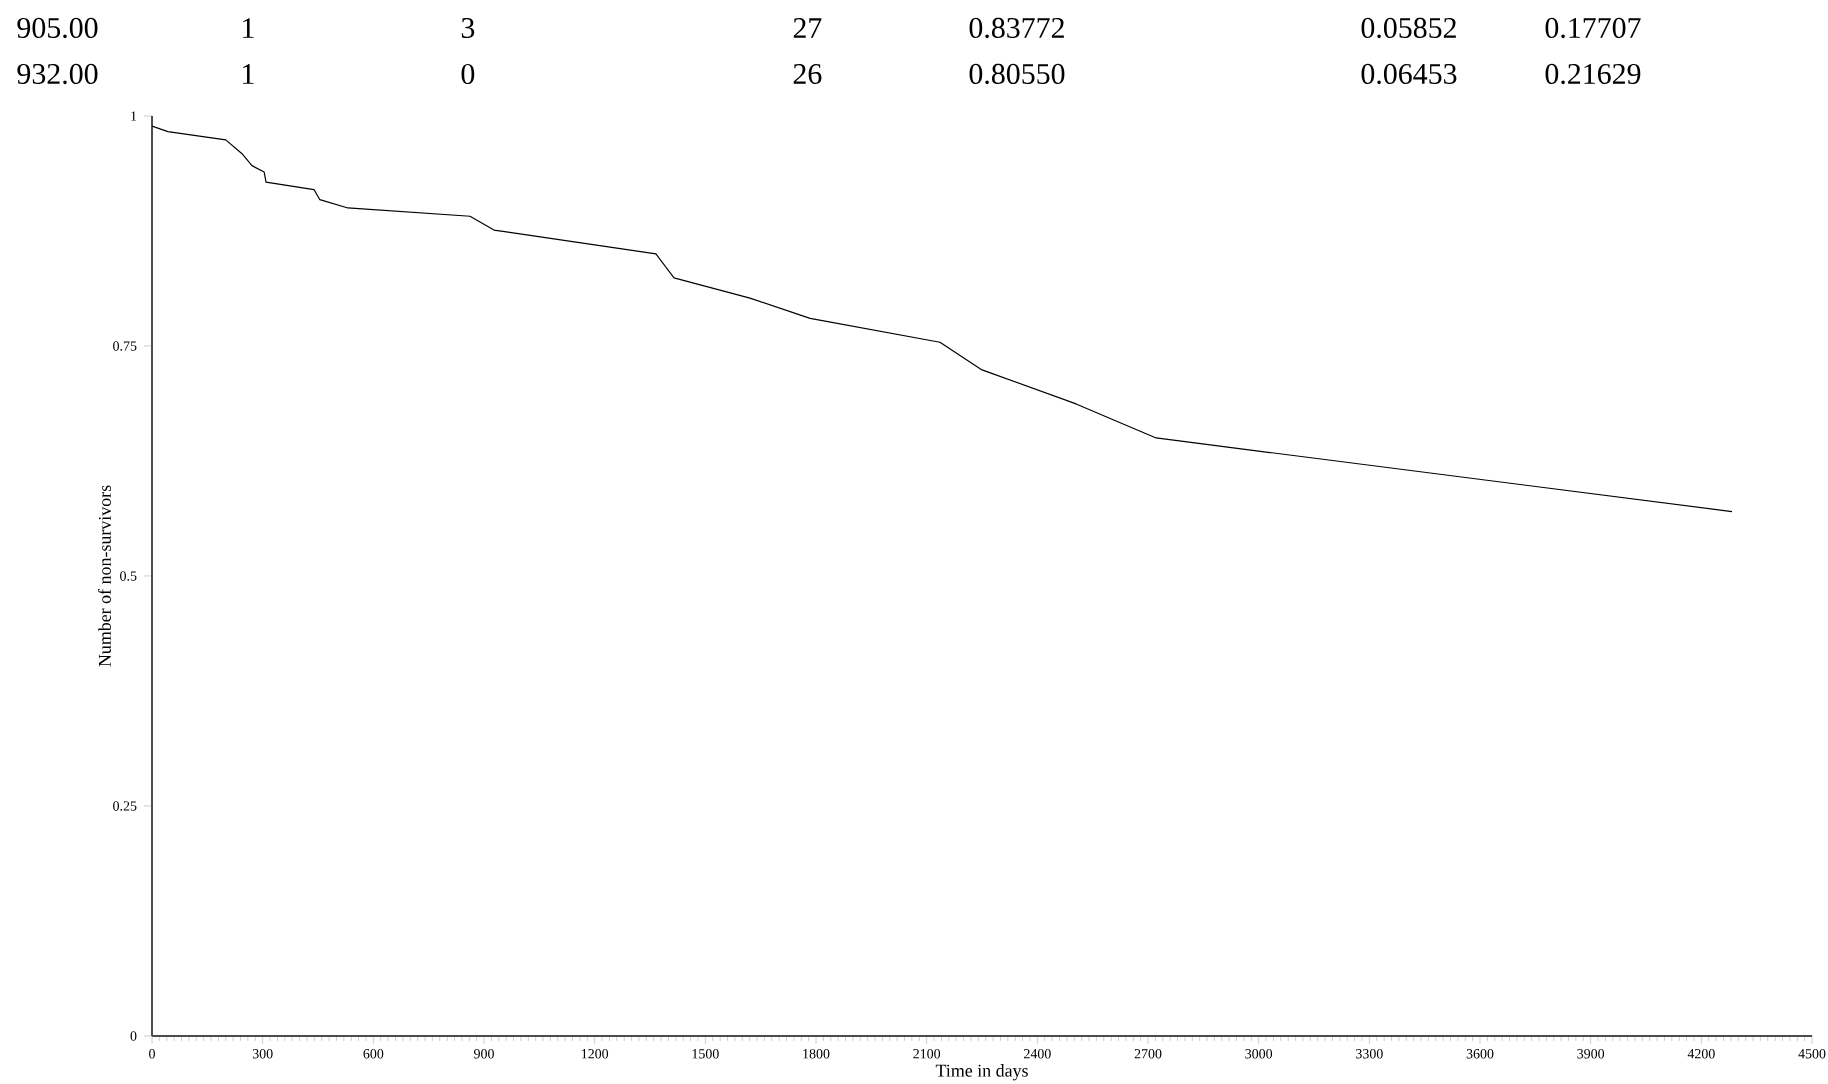 The width and height of the screenshot is (1828, 1084). Describe the element at coordinates (1408, 28) in the screenshot. I see `text: 0.05852` at that location.